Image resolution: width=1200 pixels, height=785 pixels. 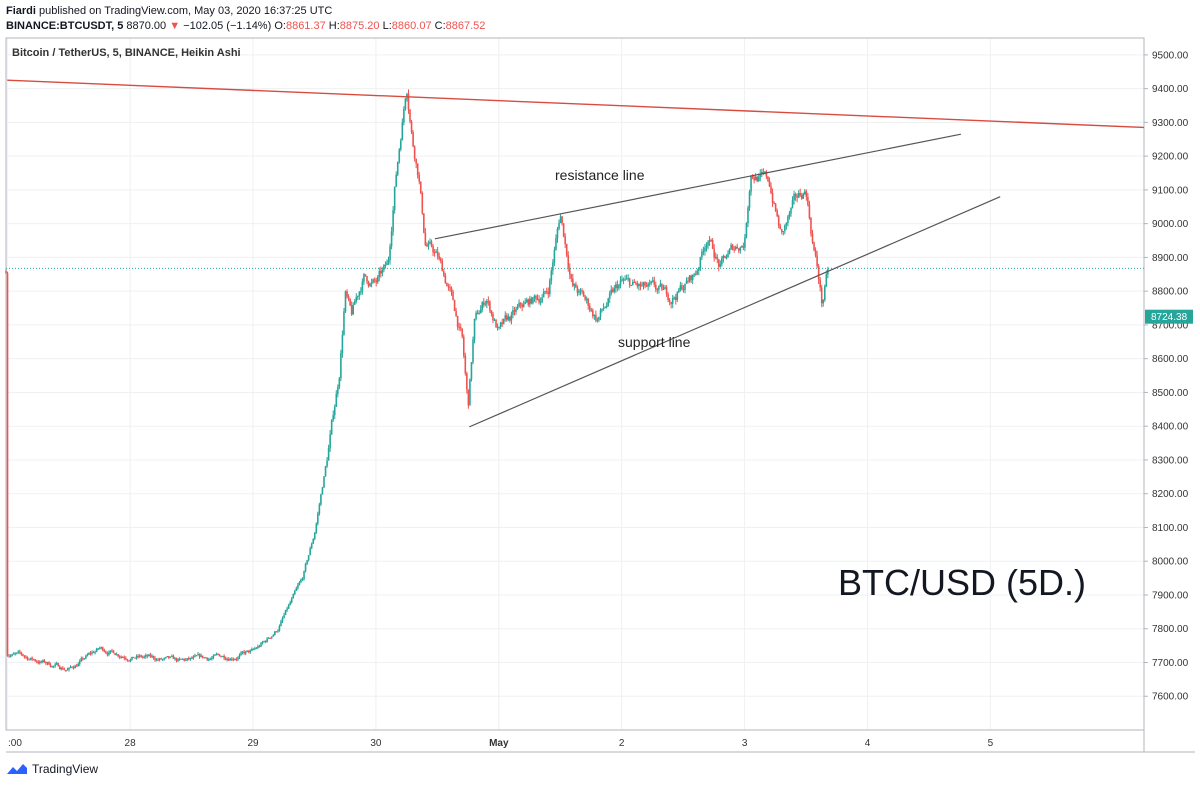 What do you see at coordinates (1170, 393) in the screenshot?
I see `price-tick-label: 8500.00` at bounding box center [1170, 393].